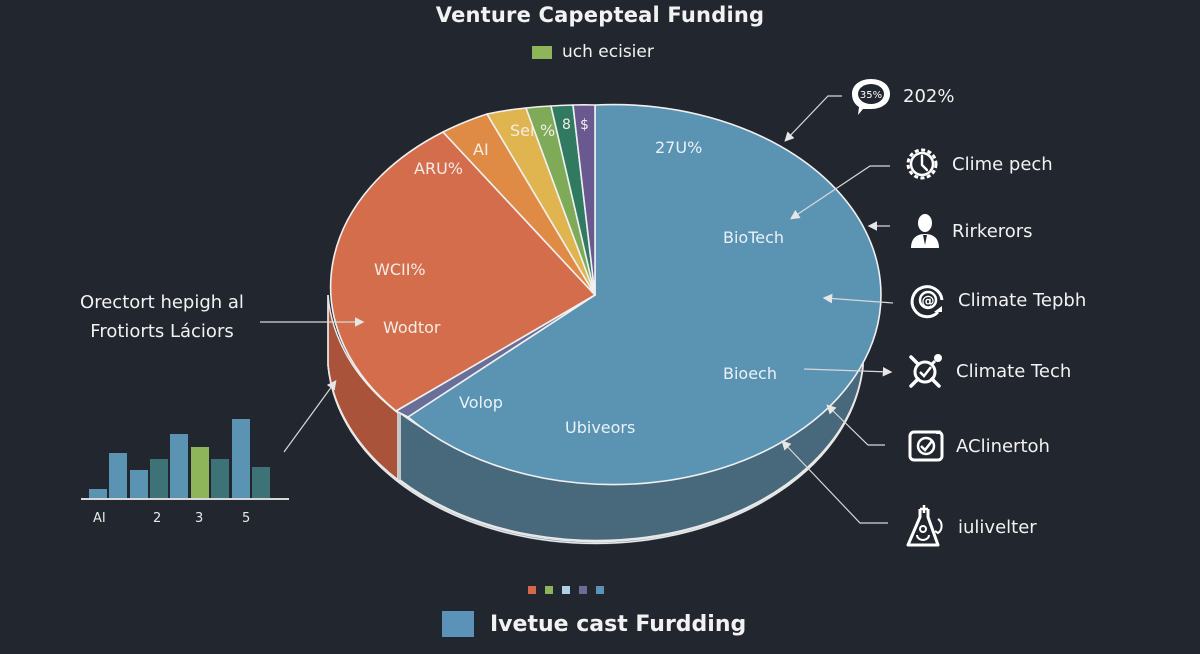 Image resolution: width=1200 pixels, height=654 pixels. Describe the element at coordinates (548, 130) in the screenshot. I see `label-pct: %` at that location.